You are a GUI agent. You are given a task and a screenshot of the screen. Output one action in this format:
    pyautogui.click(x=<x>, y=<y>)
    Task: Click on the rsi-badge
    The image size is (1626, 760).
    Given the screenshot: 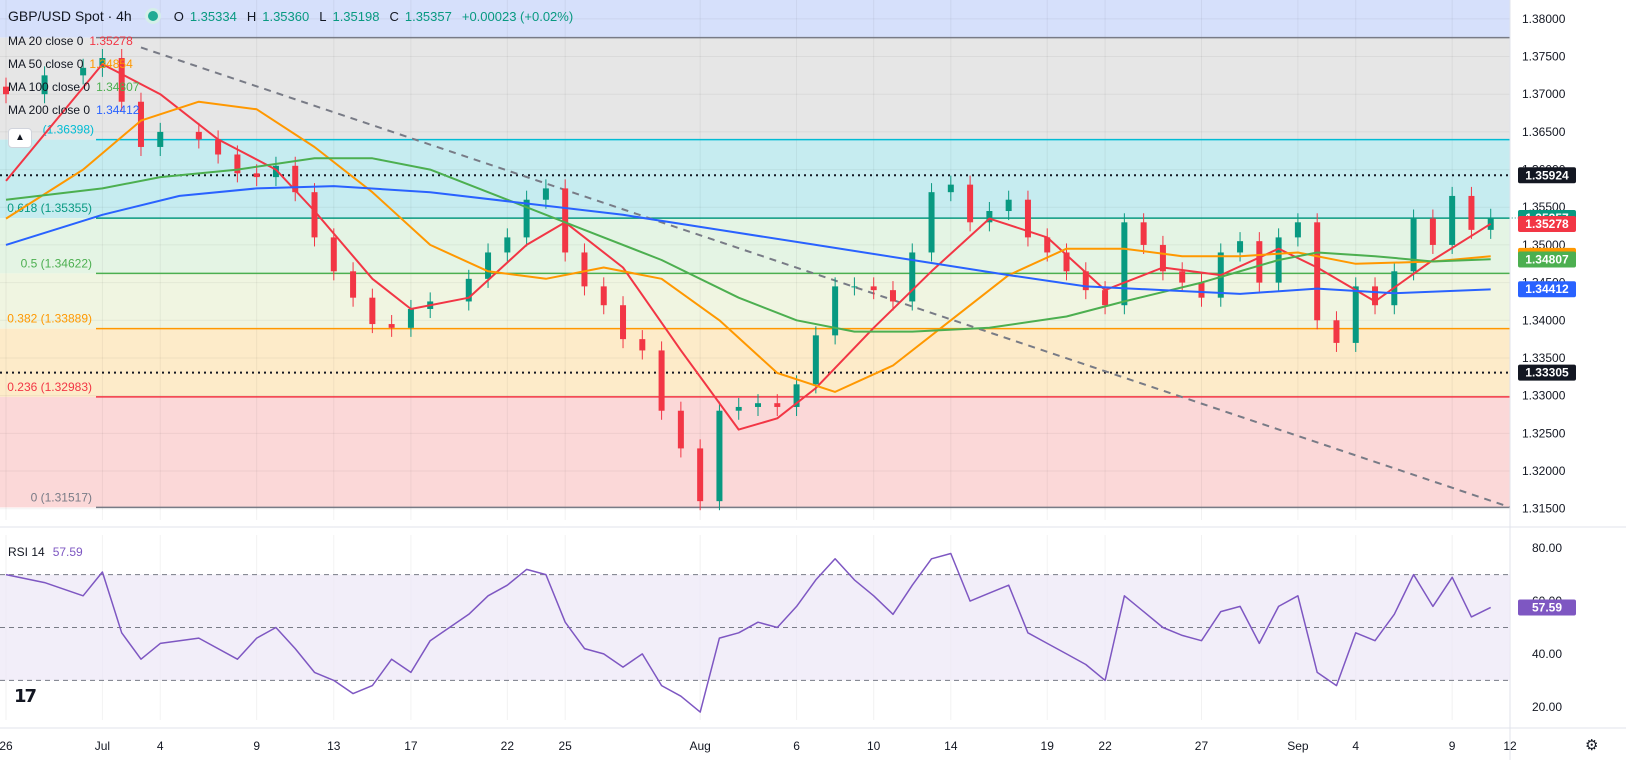 What is the action you would take?
    pyautogui.click(x=1547, y=607)
    